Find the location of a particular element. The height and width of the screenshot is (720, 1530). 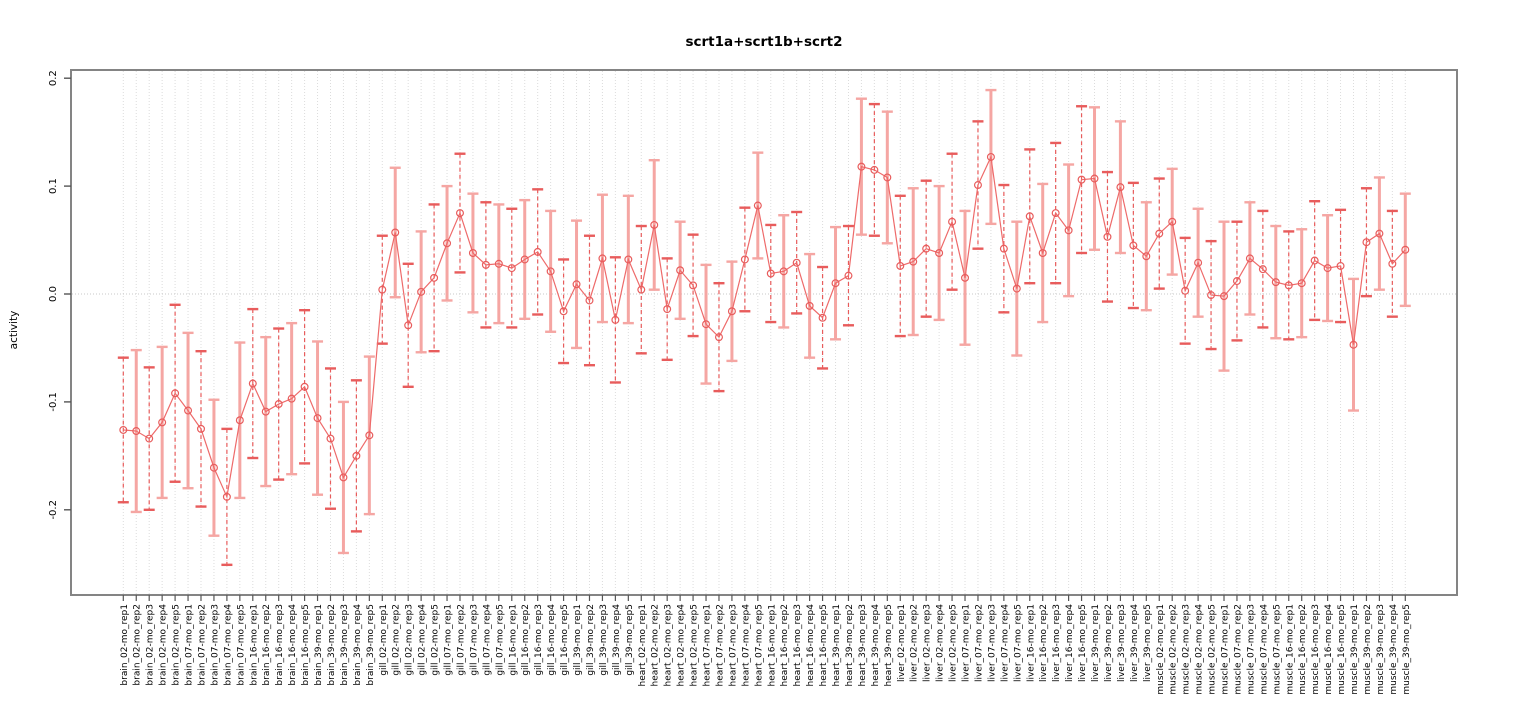

x-tick-label: brain_16-mo_rep5 is located at coordinates (306, 645).